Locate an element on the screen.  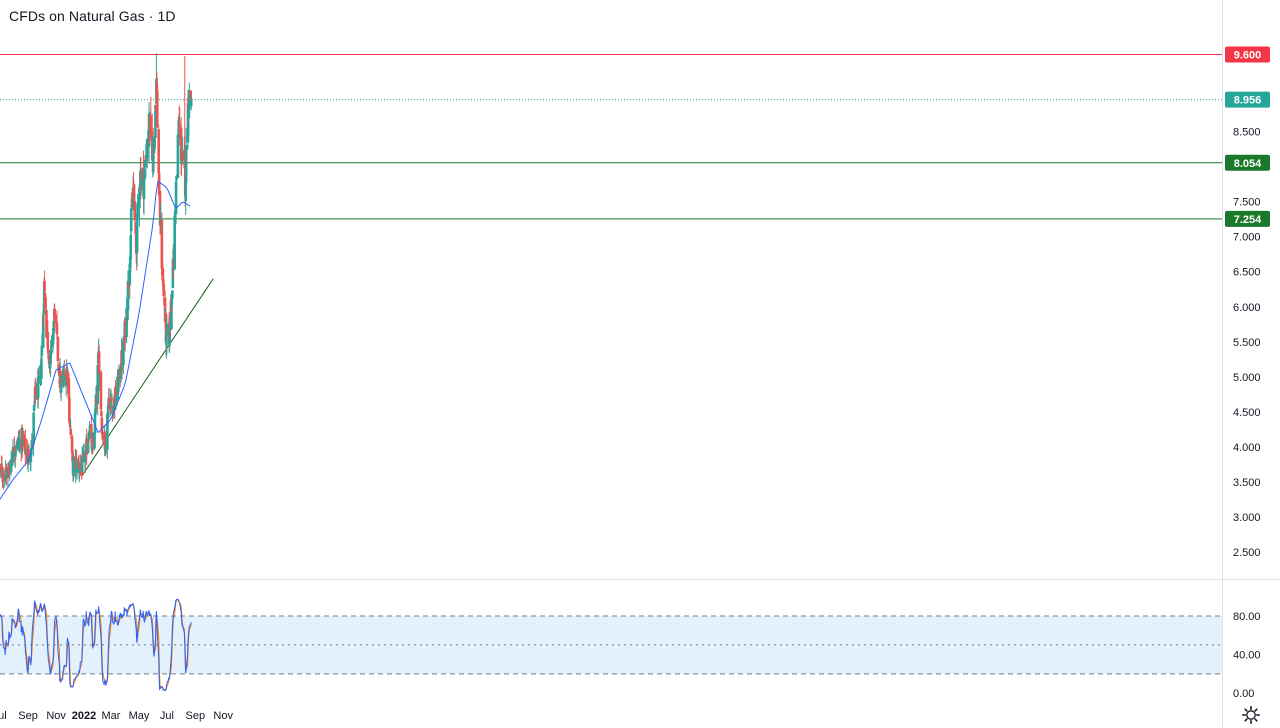
price-tick-label: 8.500 is located at coordinates (1247, 133).